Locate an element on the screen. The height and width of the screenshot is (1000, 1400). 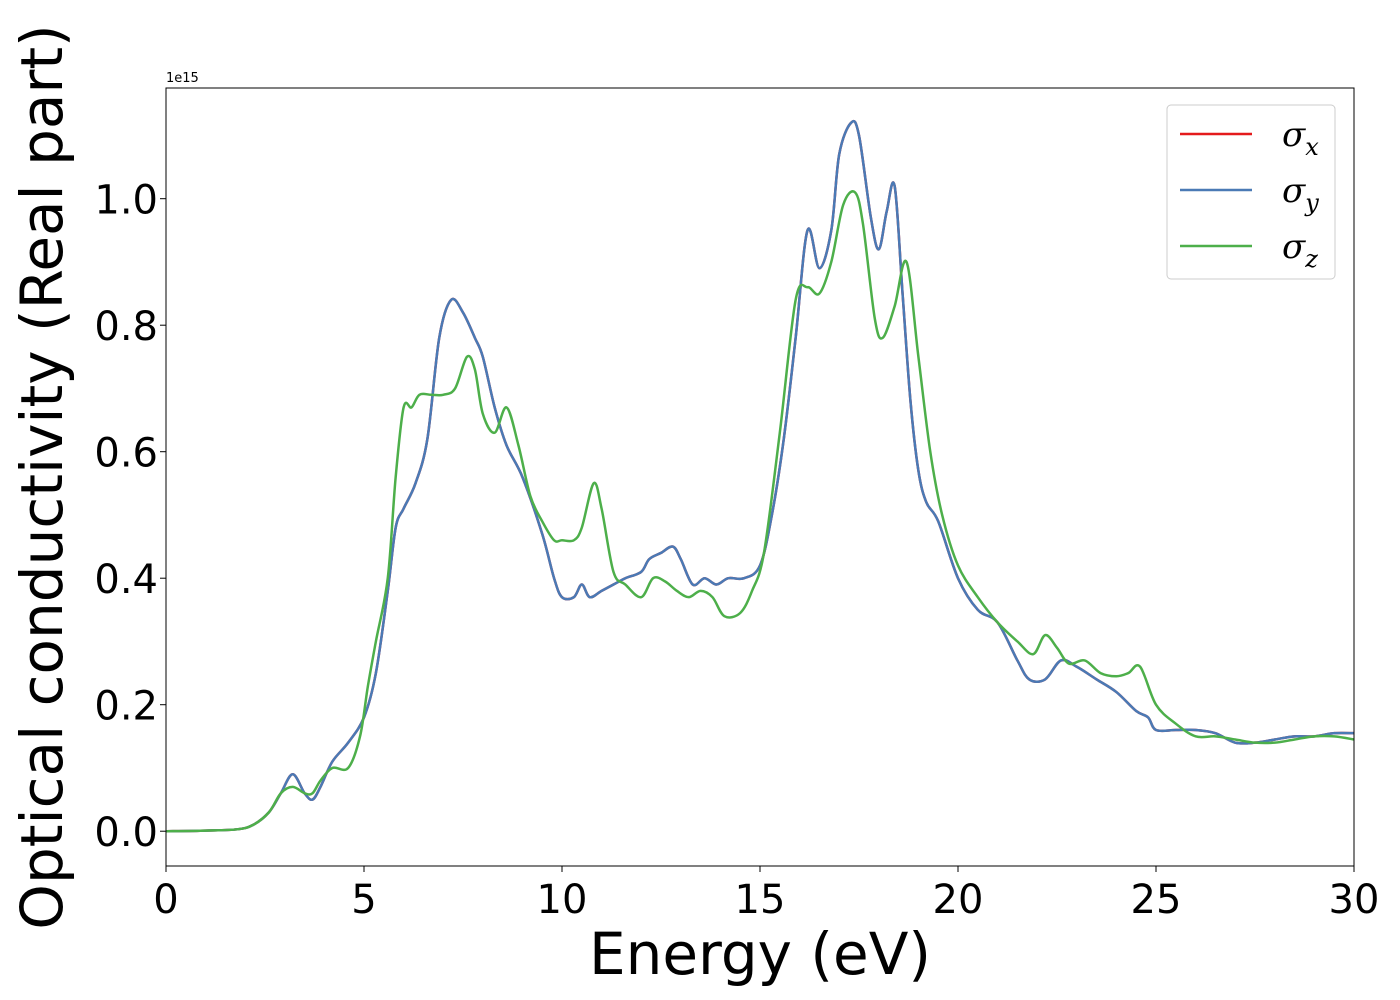
x-axis-ticks: 0 5 10 15 20 25 30 is located at coordinates (766, 894).